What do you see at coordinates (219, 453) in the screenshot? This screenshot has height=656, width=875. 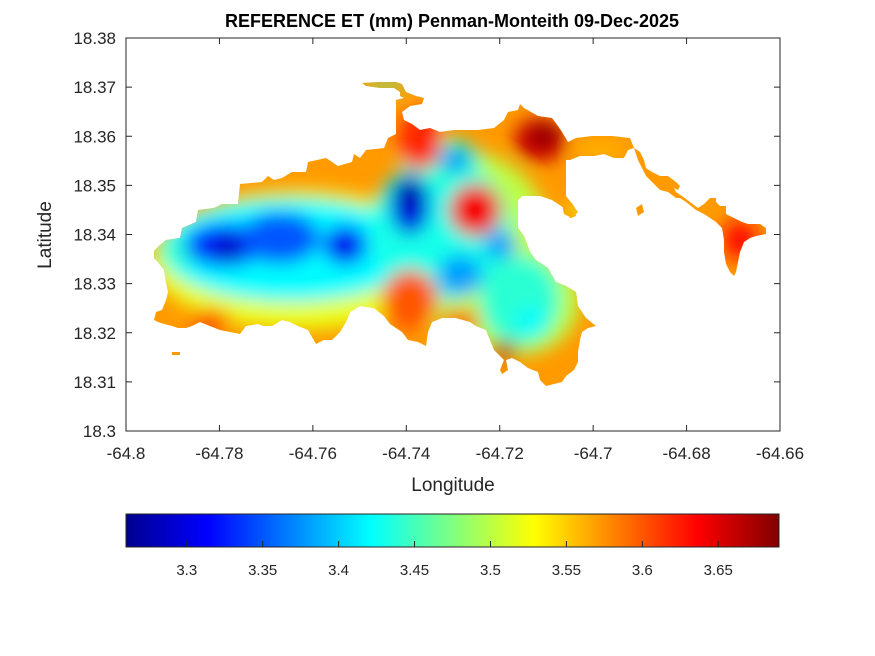 I see `x-tick-label: -64.78` at bounding box center [219, 453].